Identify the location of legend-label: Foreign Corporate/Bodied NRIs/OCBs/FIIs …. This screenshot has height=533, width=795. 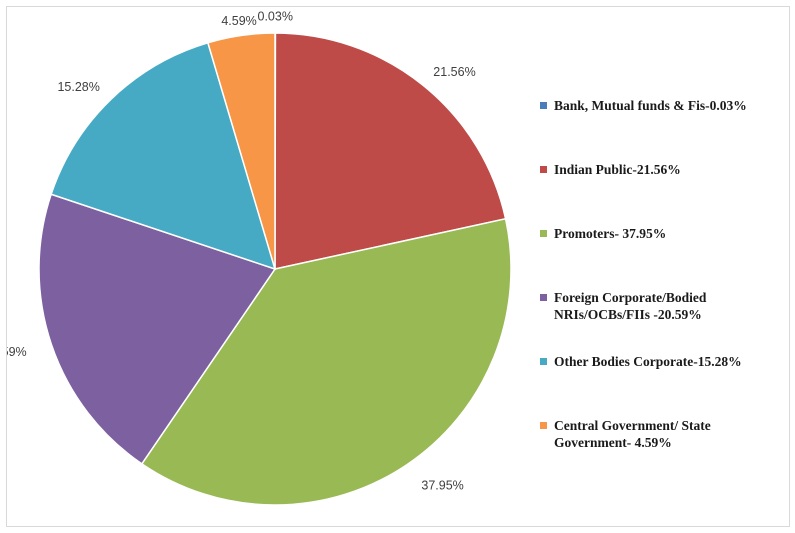
(630, 306).